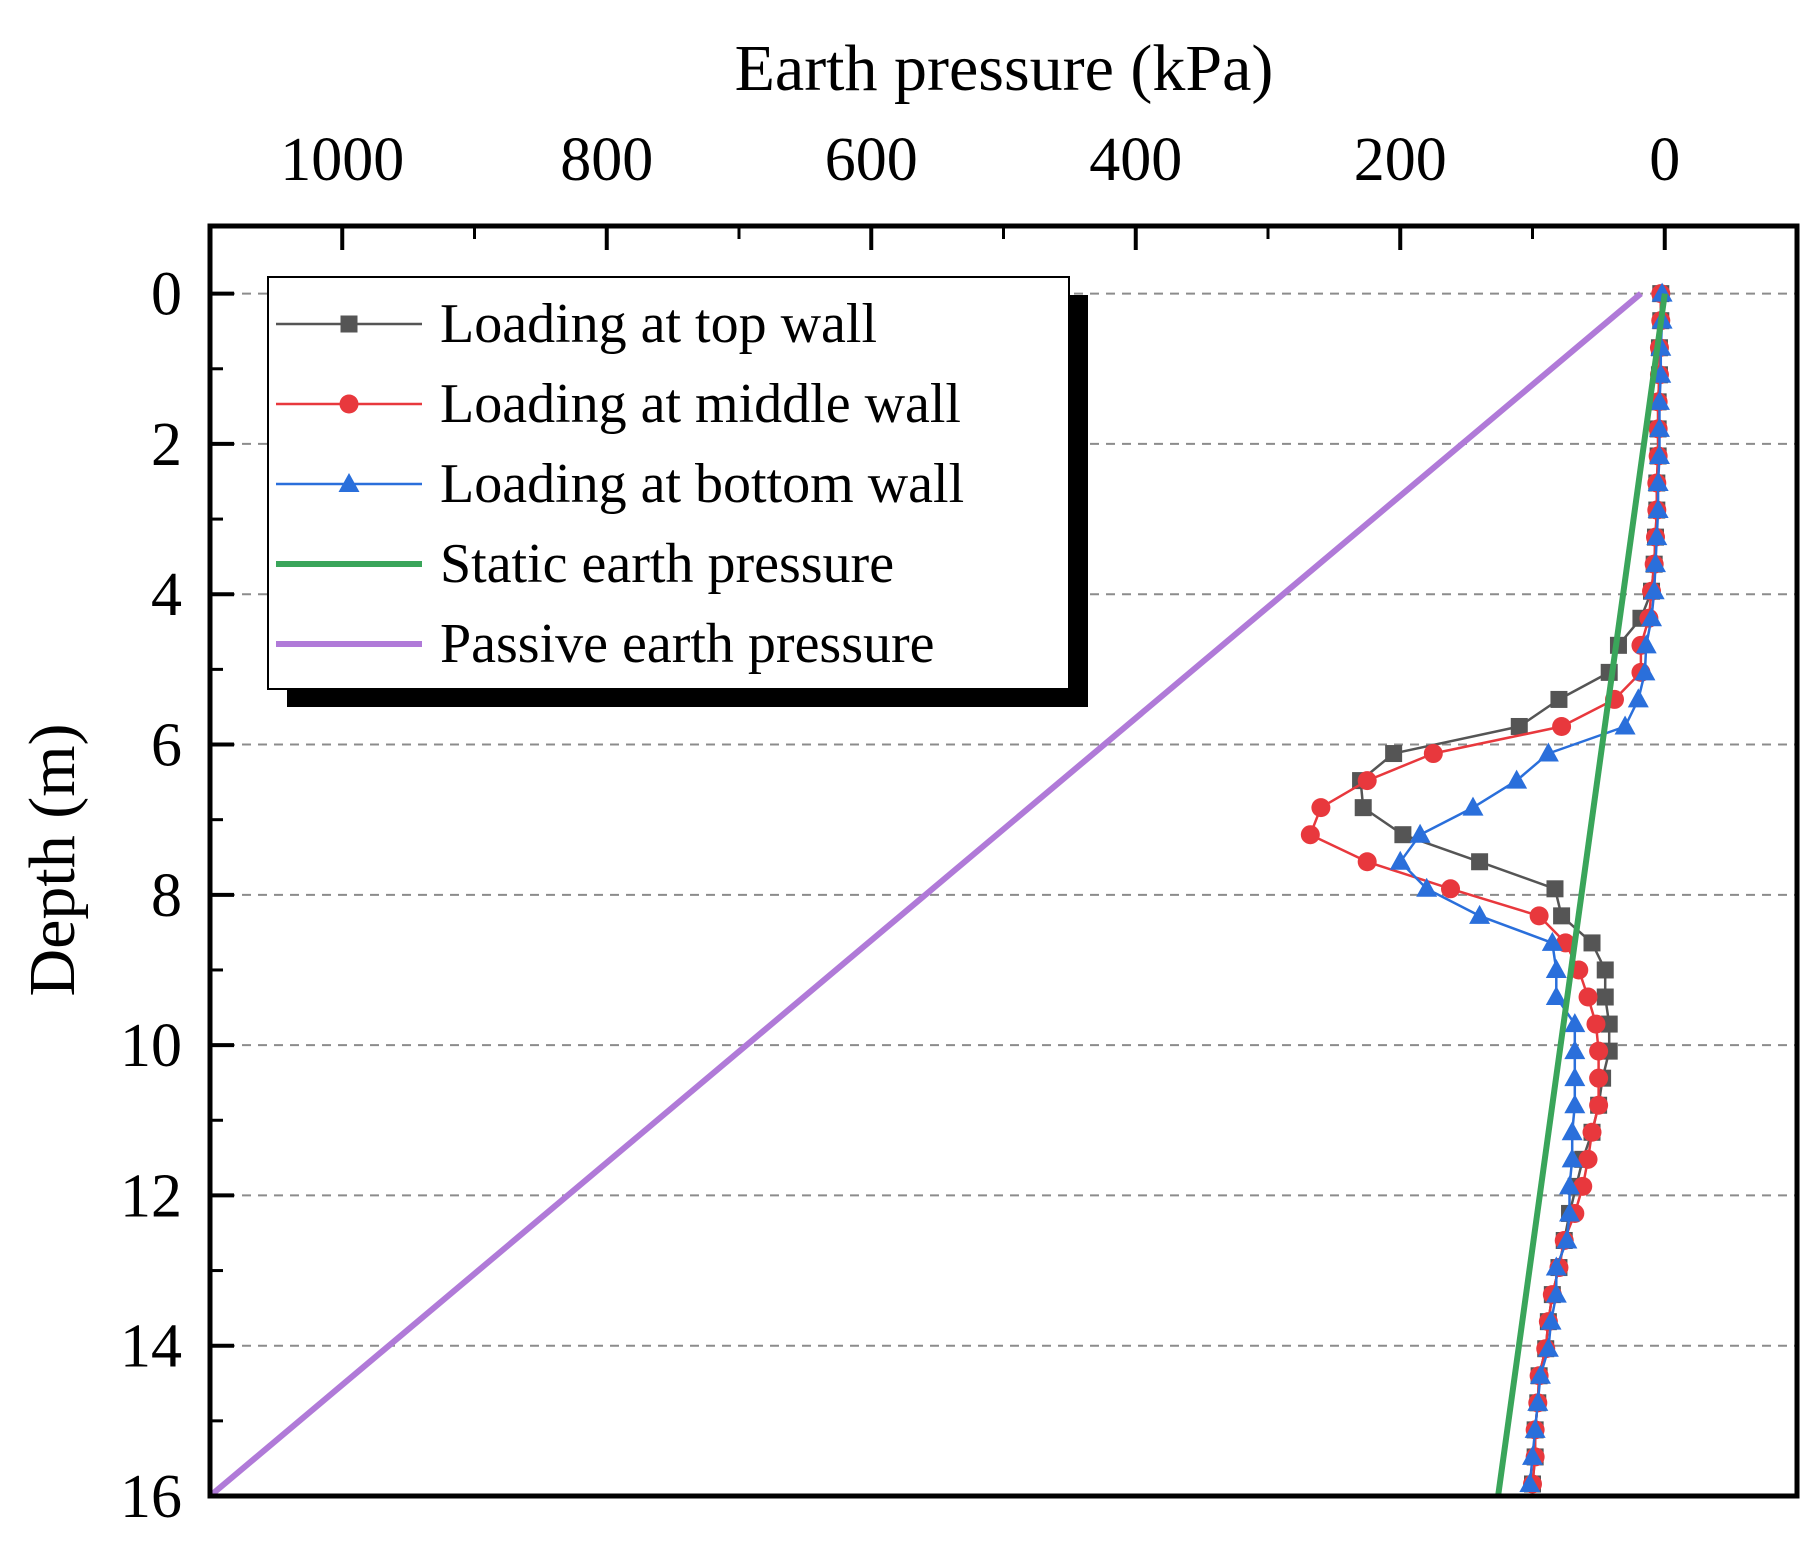 The image size is (1813, 1541). Describe the element at coordinates (702, 484) in the screenshot. I see `legend-label-2: Loading at bottom wall` at that location.